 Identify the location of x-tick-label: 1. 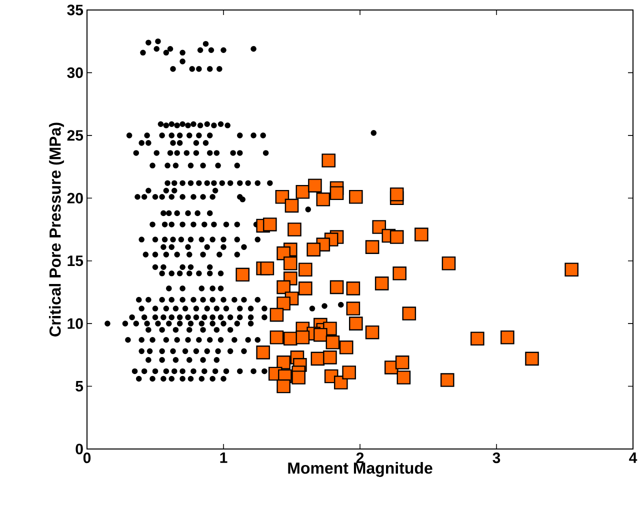
(224, 457).